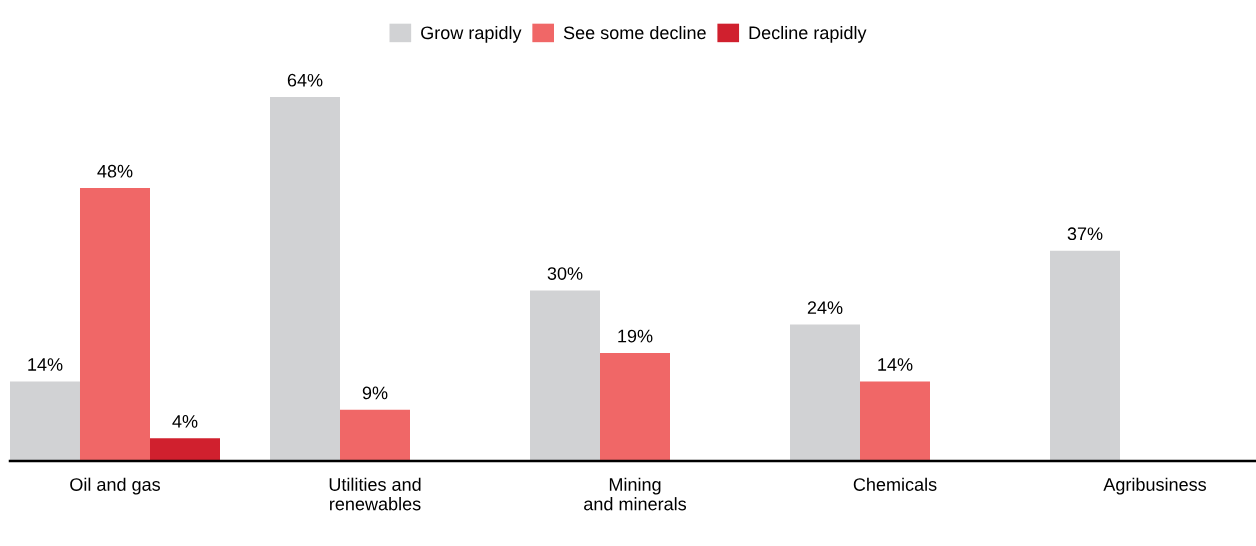 The width and height of the screenshot is (1256, 546). What do you see at coordinates (1155, 486) in the screenshot?
I see `x-tick-label: Agribusiness` at bounding box center [1155, 486].